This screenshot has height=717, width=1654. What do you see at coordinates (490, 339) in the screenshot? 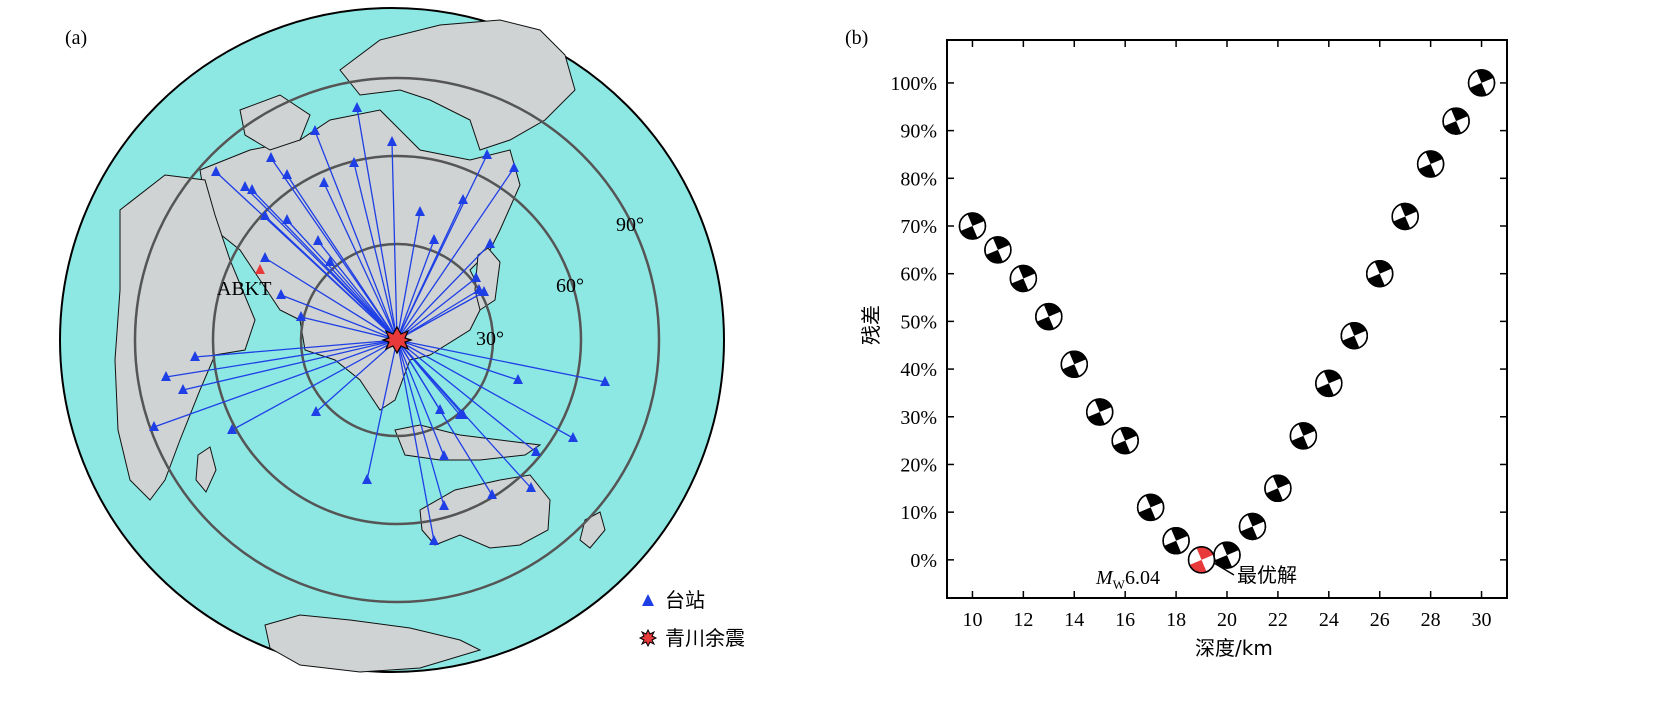
I see `ring-label-30: 30°` at bounding box center [490, 339].